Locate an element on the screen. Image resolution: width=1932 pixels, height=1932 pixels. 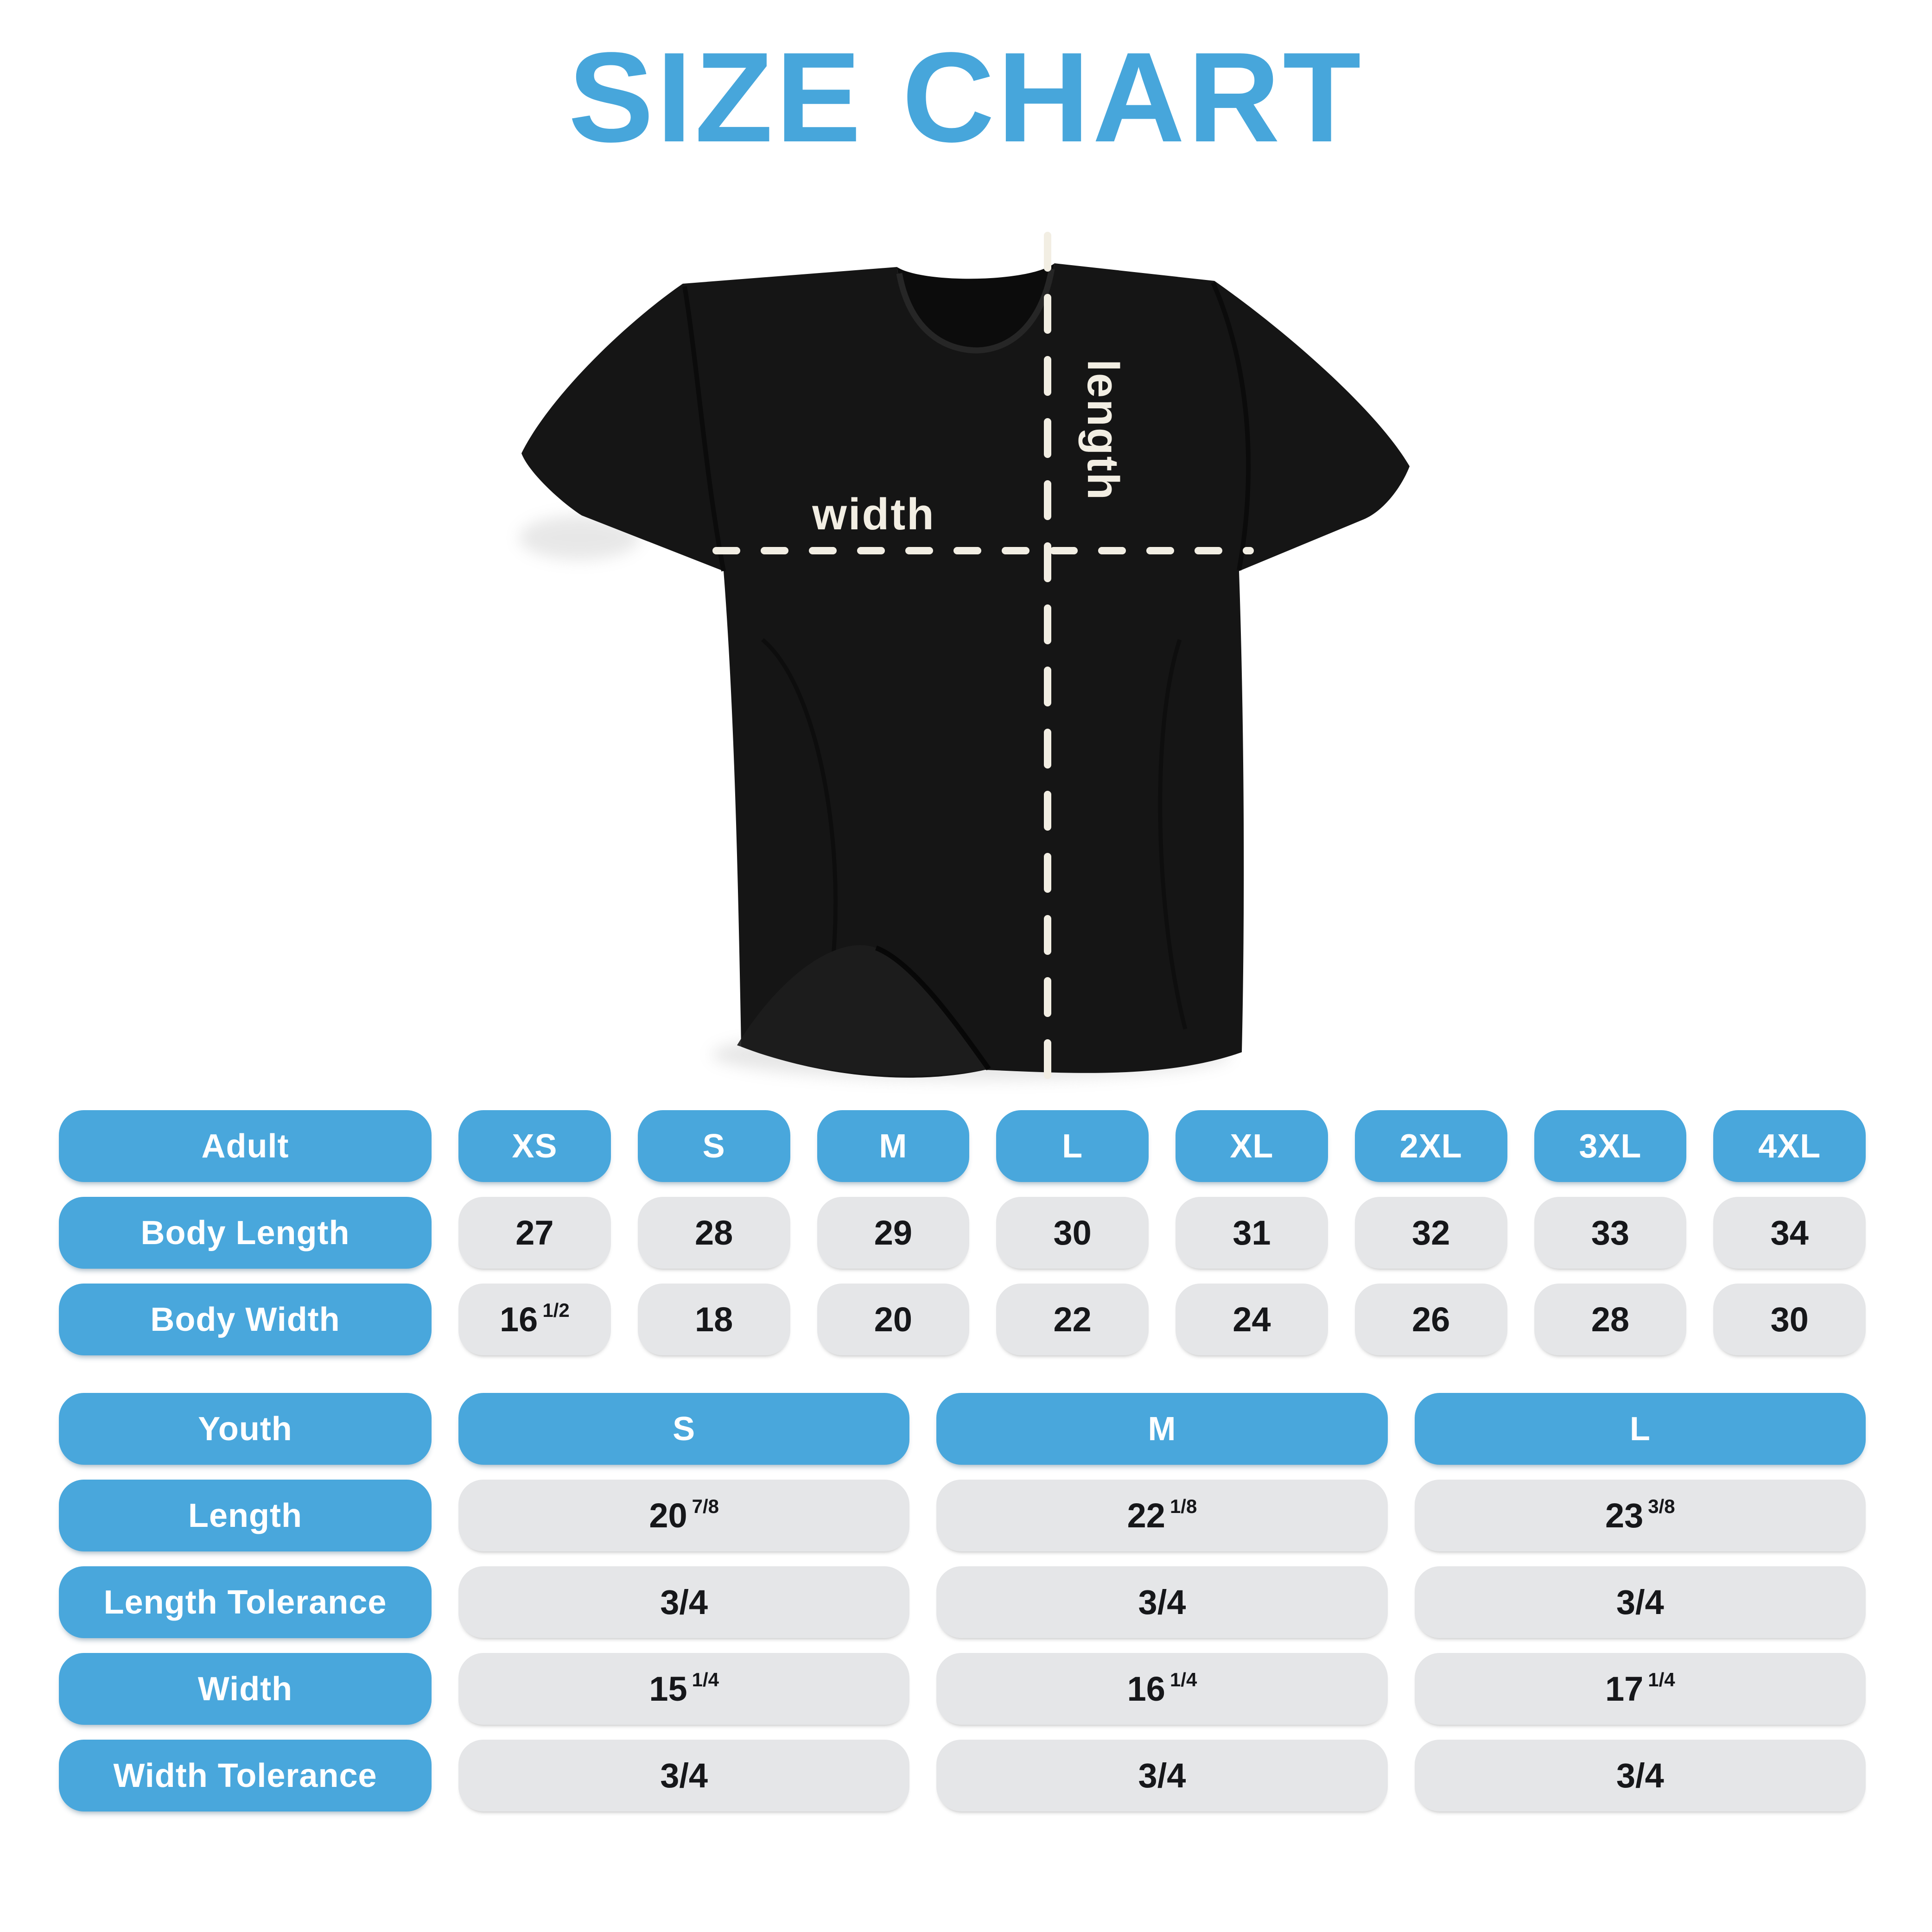
table-cell: 16 1/2 is located at coordinates (534, 1319).